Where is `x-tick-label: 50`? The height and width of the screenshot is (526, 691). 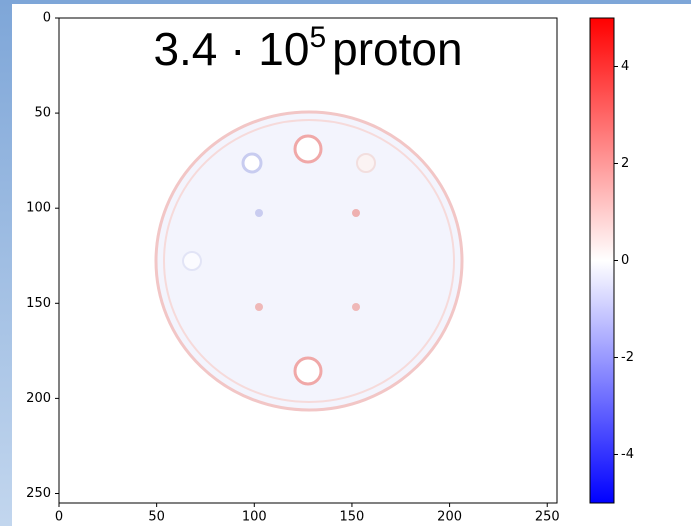
x-tick-label: 50 is located at coordinates (156, 517).